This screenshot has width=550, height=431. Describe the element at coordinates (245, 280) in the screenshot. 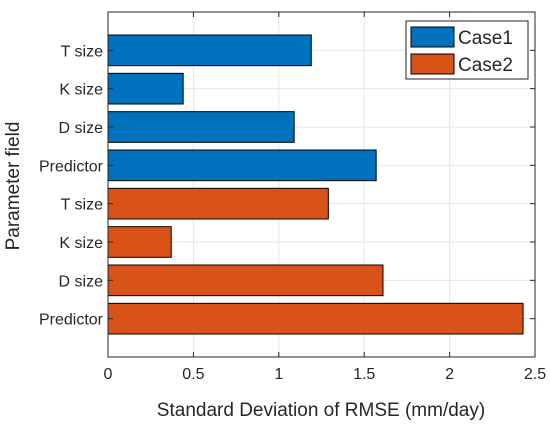

I see `bar-case2-d-size` at that location.